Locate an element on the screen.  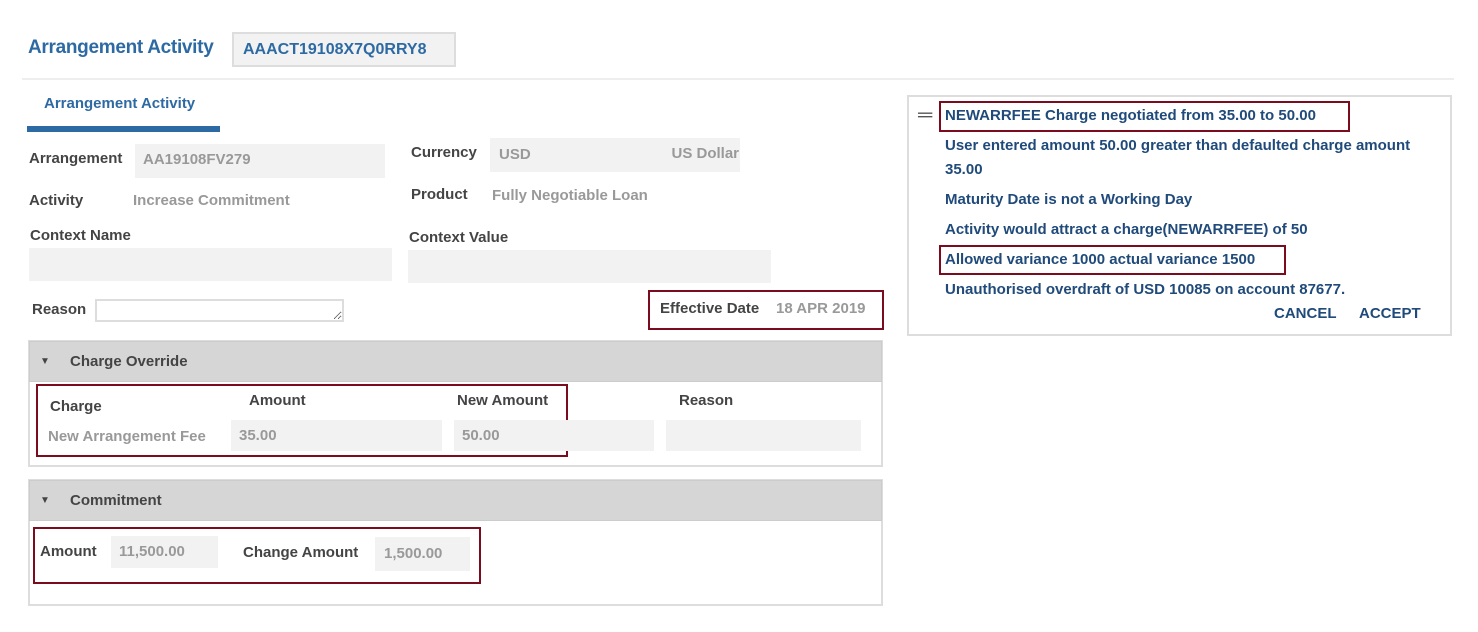
reason-label: Reason is located at coordinates (59, 309).